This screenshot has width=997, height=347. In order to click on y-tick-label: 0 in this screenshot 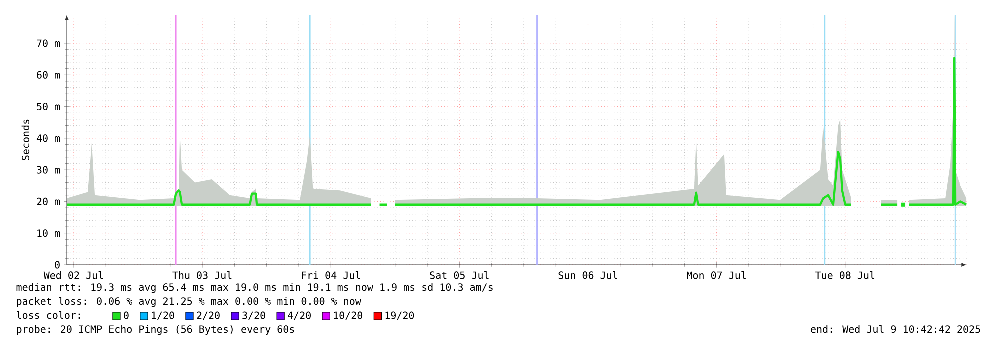, I will do `click(57, 265)`.